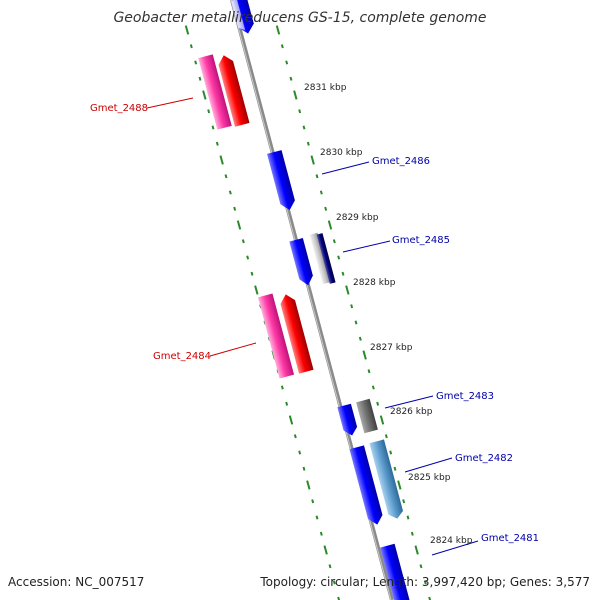 The image size is (600, 600). Describe the element at coordinates (510, 538) in the screenshot. I see `gene-label-gmet-2481: Gmet_2481` at that location.